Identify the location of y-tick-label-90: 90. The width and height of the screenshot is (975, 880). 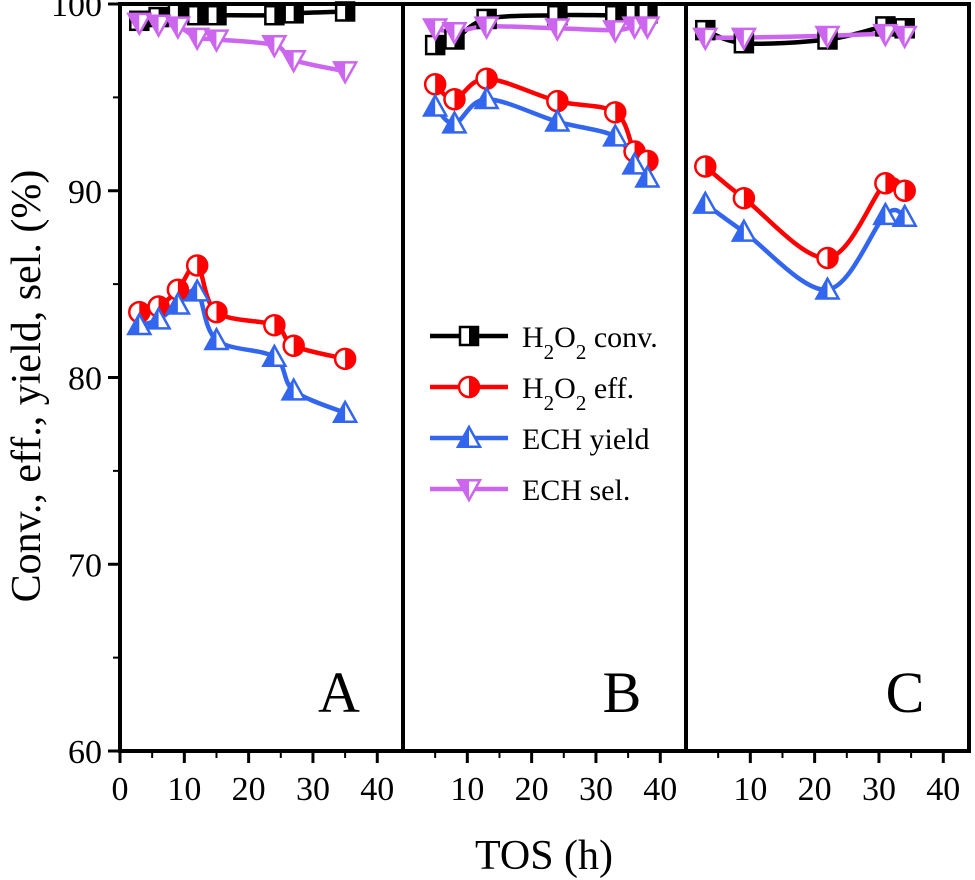
(85, 192).